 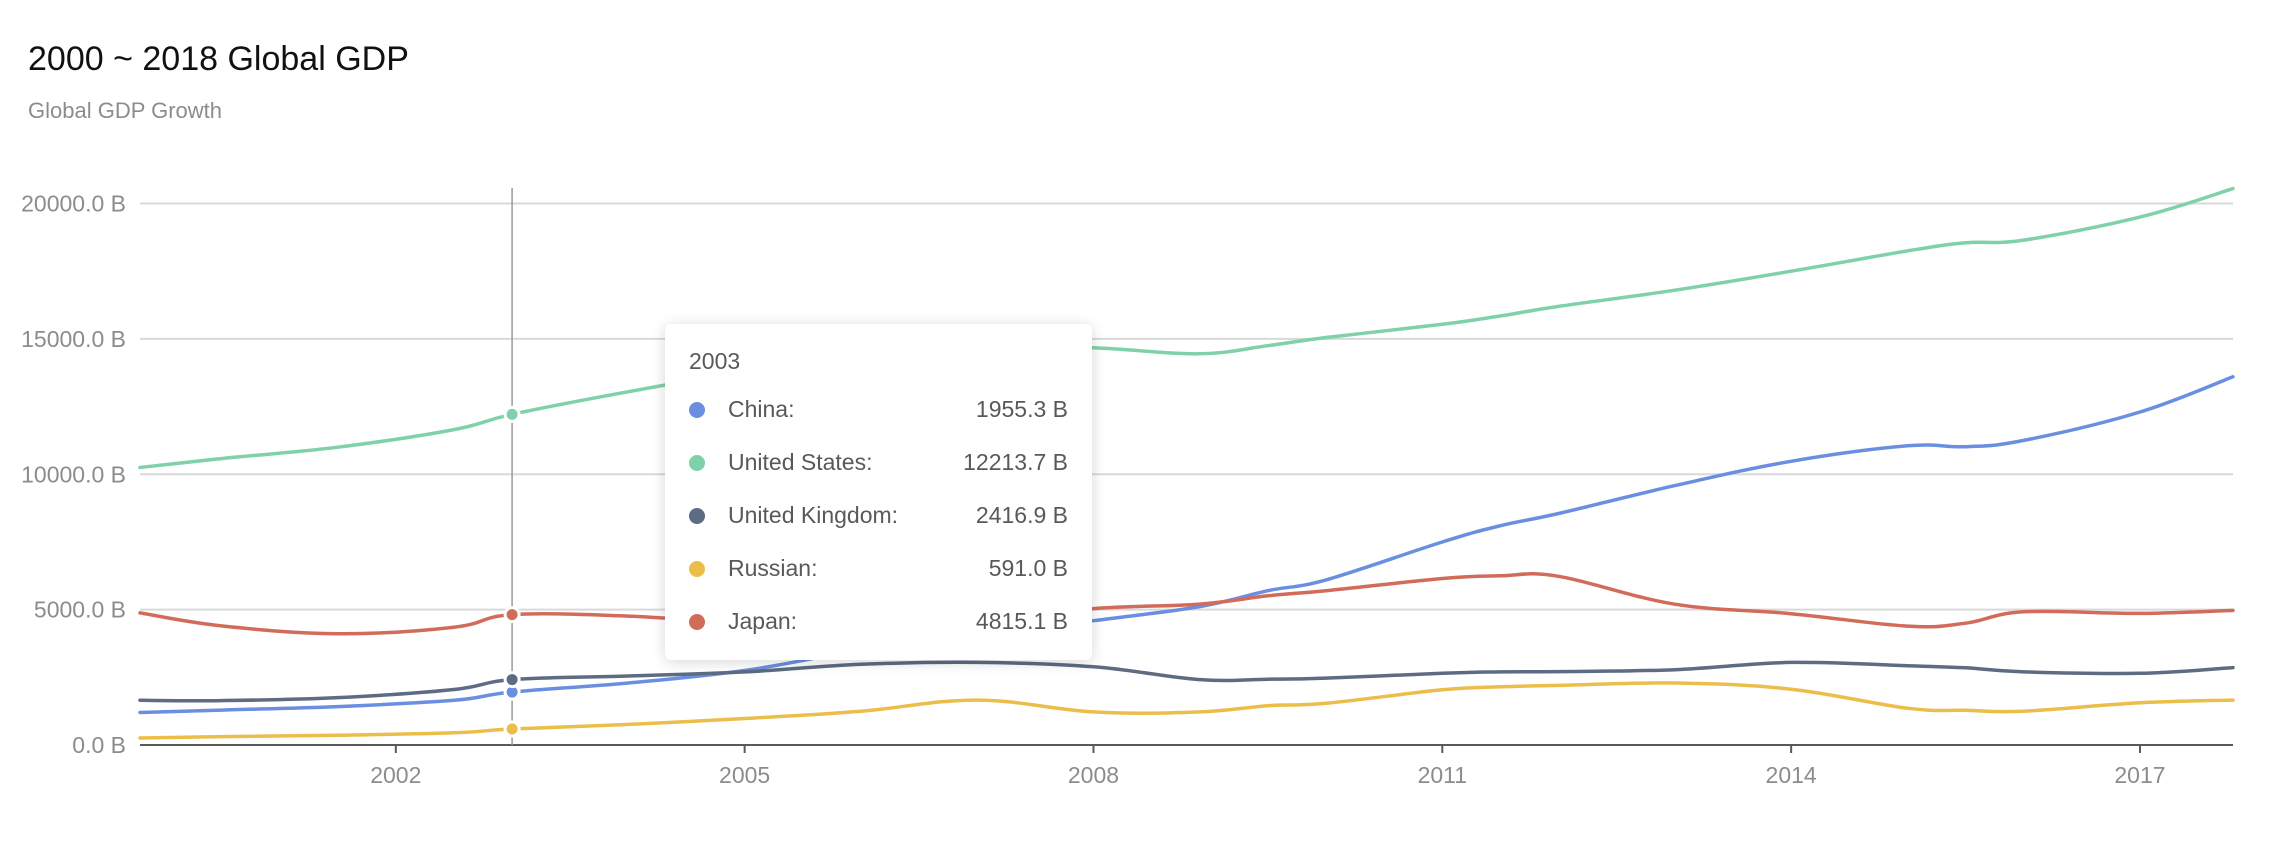 What do you see at coordinates (512, 680) in the screenshot?
I see `active-point-united-kingdom` at bounding box center [512, 680].